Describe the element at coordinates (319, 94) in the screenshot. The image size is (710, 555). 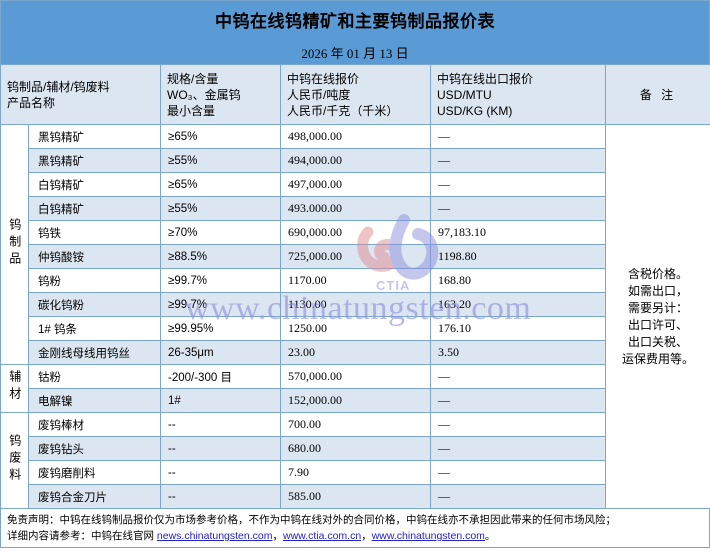
I see `col-header-cny-line2: 人民币/吨度` at that location.